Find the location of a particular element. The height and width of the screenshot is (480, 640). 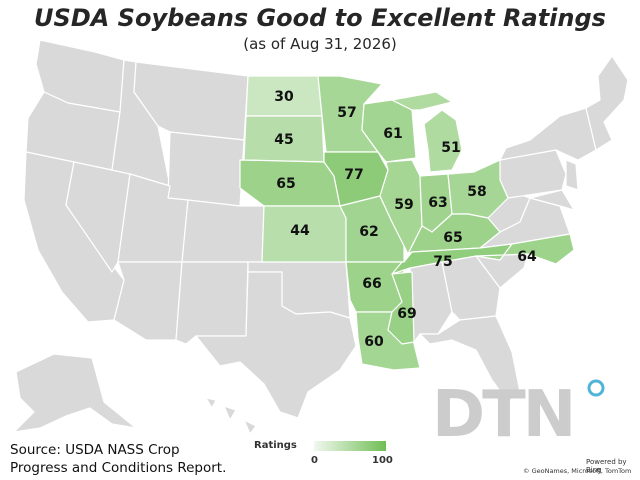

label-nc: 64 is located at coordinates (527, 257).